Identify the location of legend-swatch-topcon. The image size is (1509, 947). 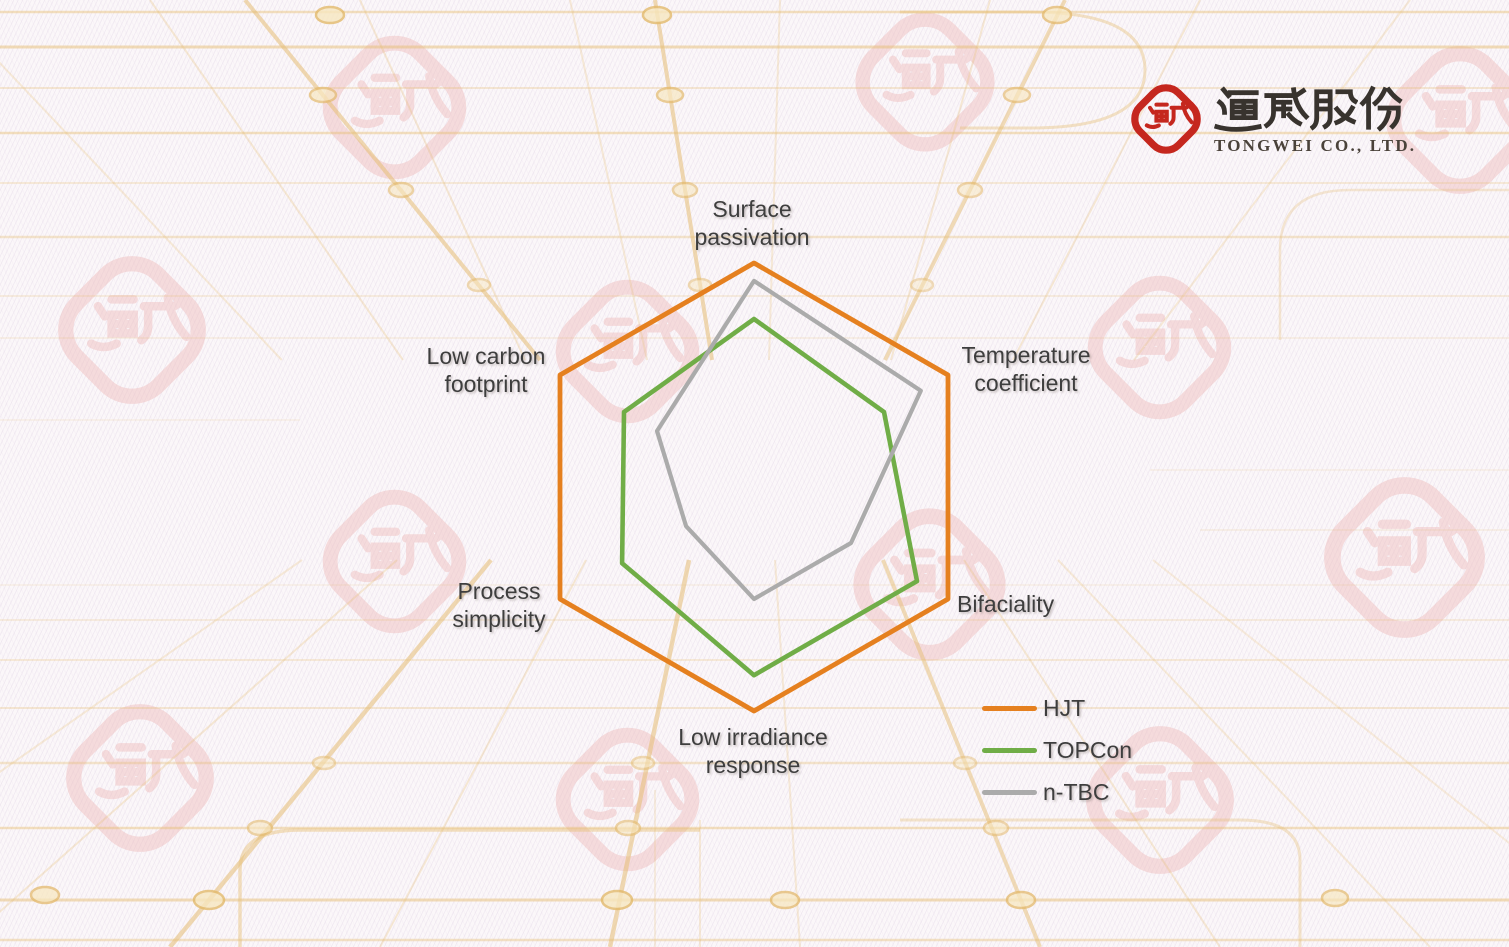
(1009, 750).